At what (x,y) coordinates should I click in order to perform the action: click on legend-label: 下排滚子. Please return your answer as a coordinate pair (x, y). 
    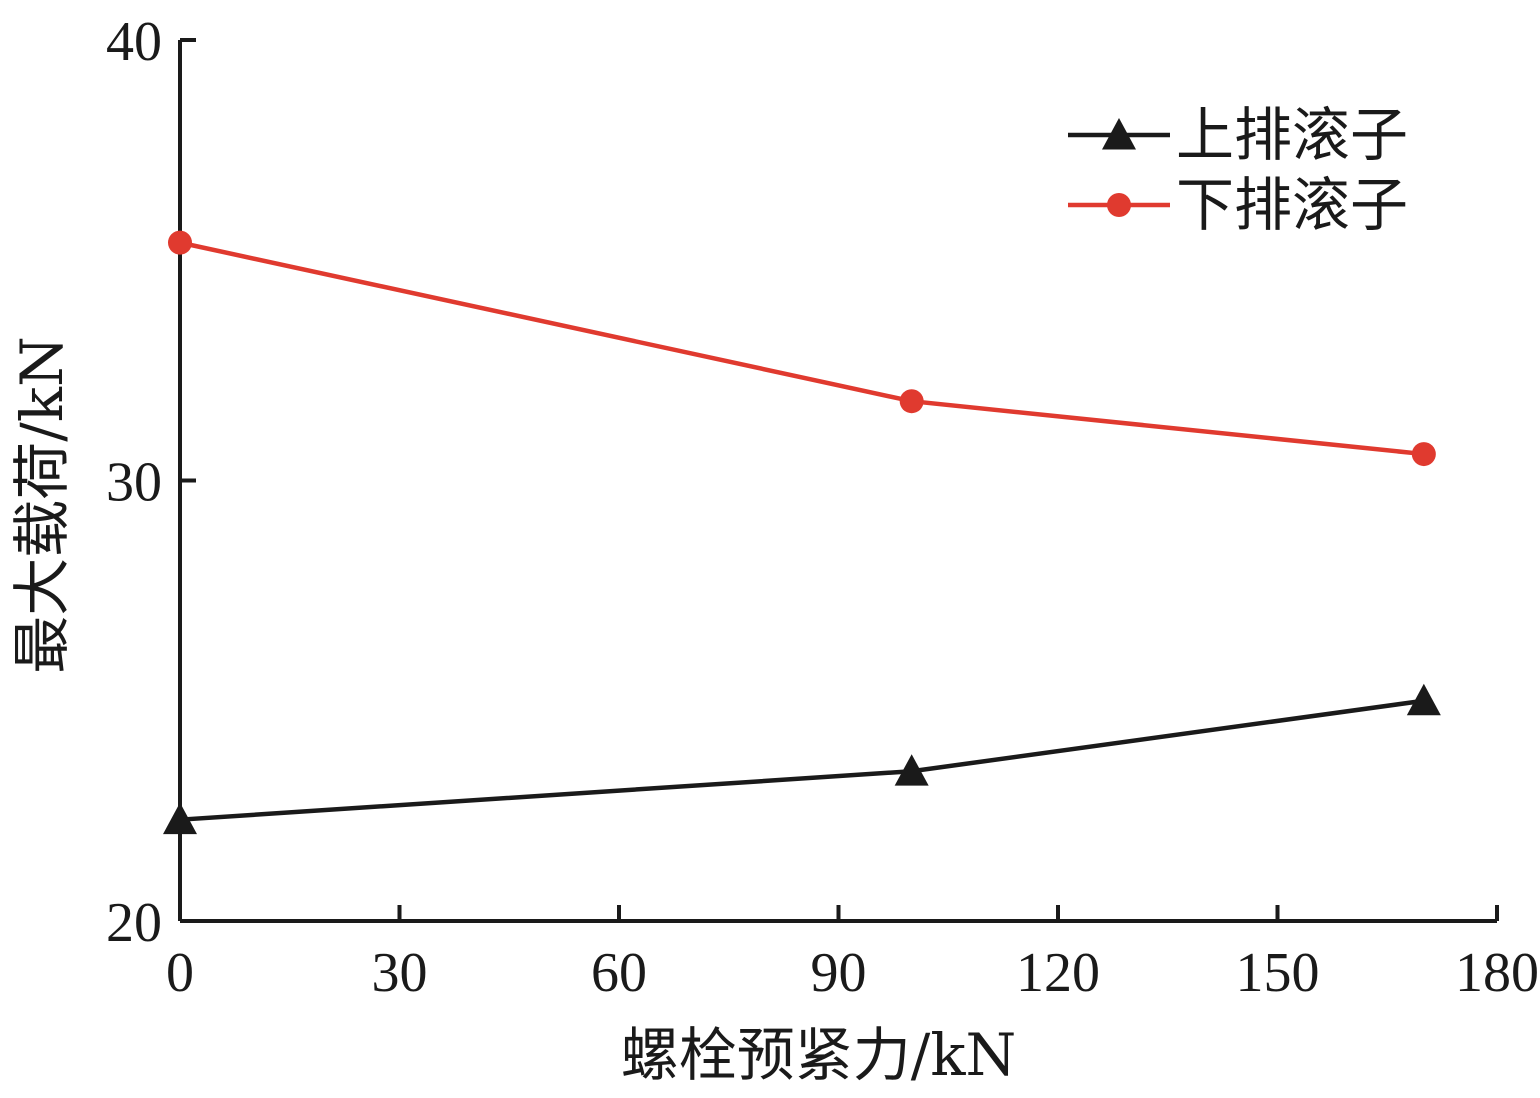
    Looking at the image, I should click on (1292, 205).